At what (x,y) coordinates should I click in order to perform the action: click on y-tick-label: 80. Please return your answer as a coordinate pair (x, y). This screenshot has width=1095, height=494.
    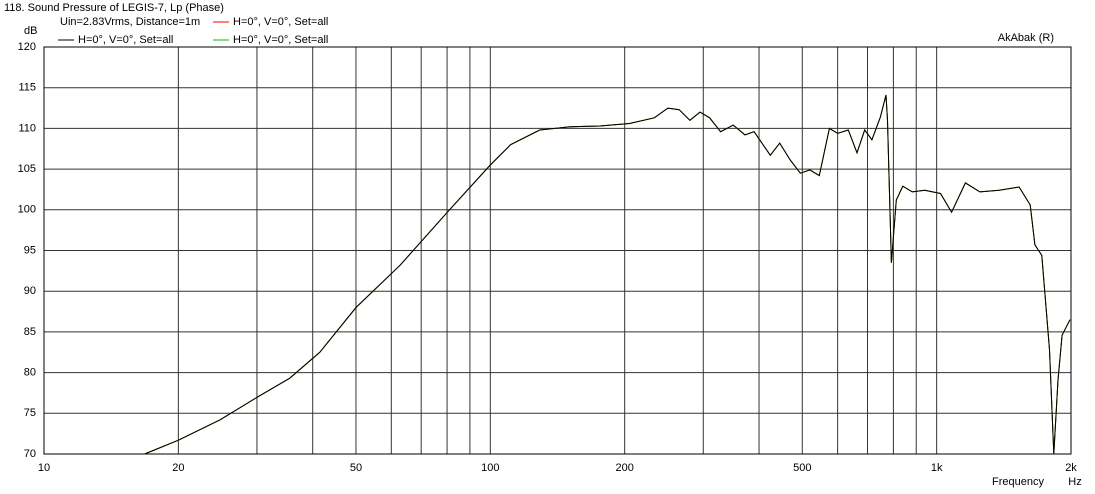
    Looking at the image, I should click on (30, 373).